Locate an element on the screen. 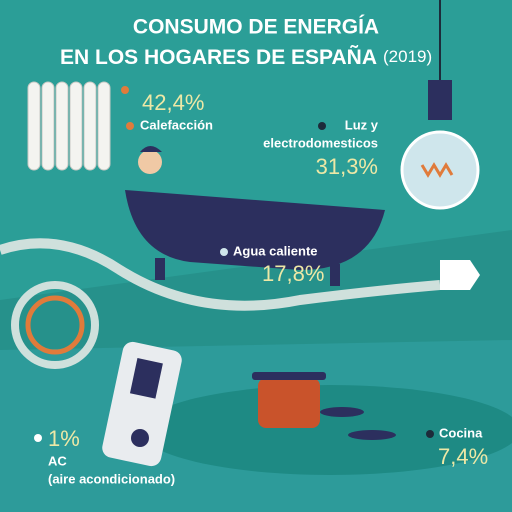 The height and width of the screenshot is (512, 512). bulb is located at coordinates (440, 170).